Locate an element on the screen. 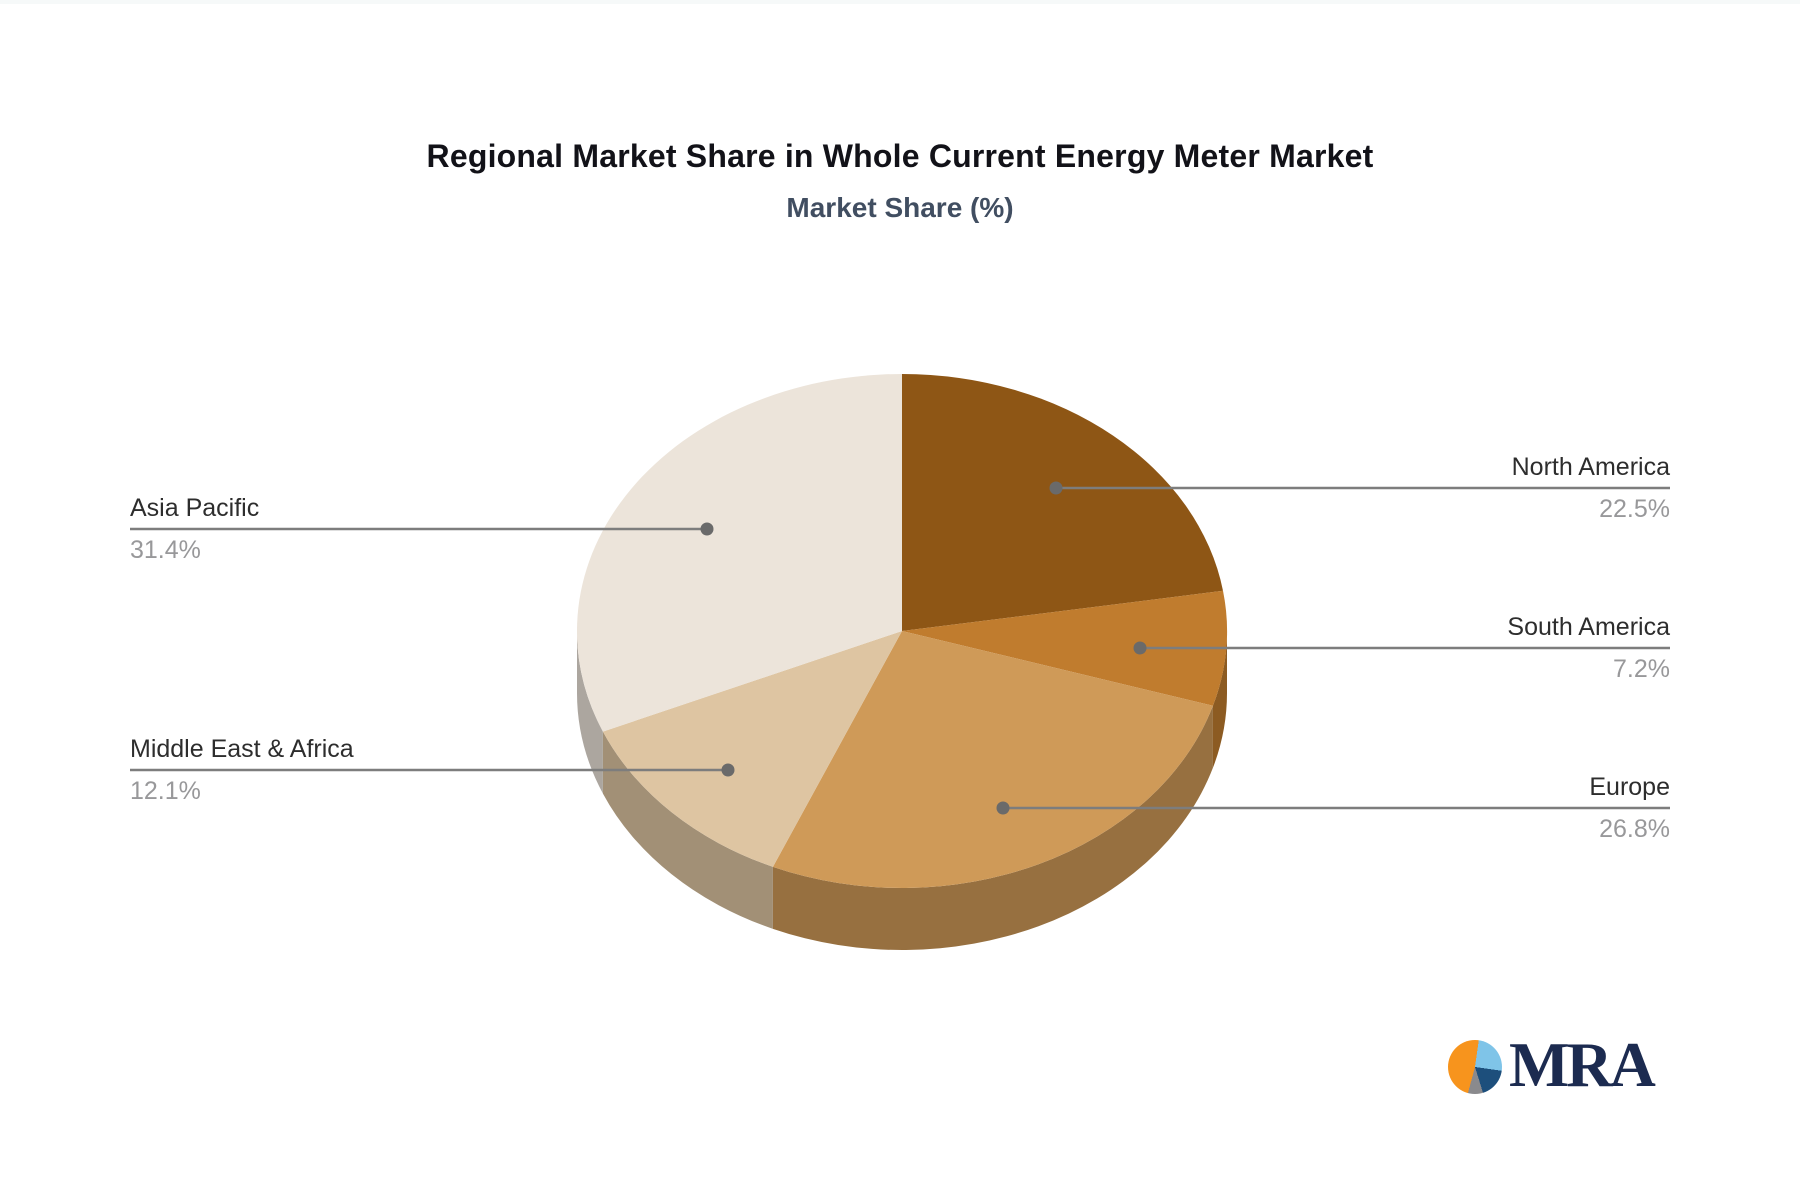 The height and width of the screenshot is (1196, 1800). slice-label: Asia Pacific is located at coordinates (195, 508).